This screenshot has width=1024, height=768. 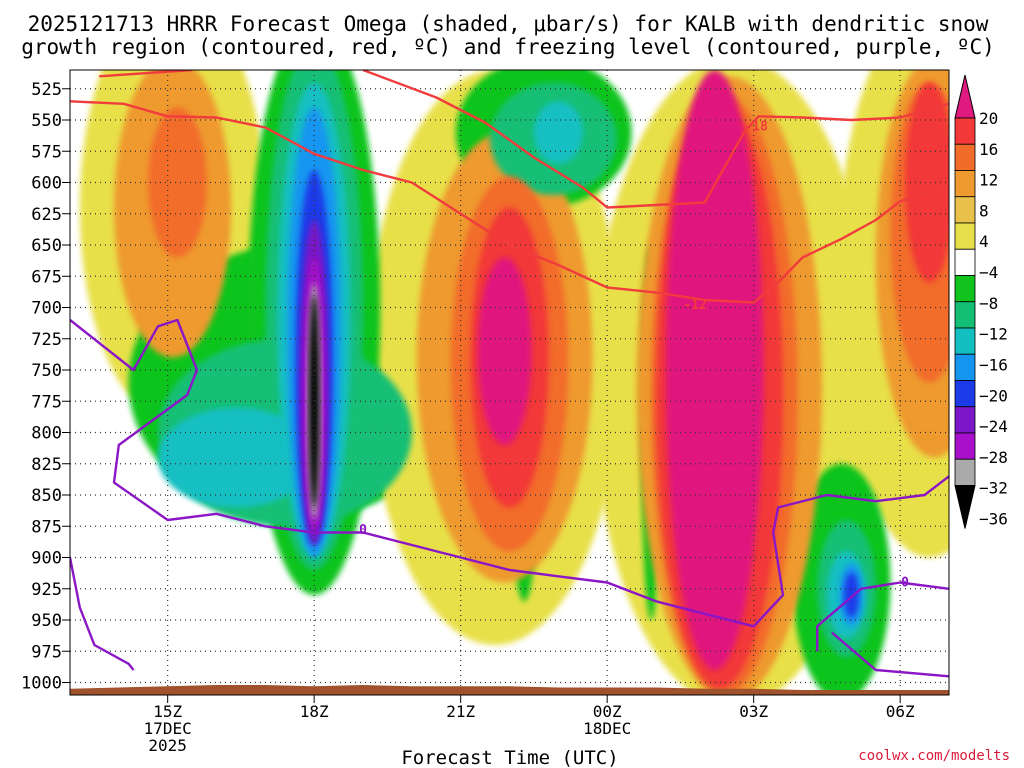 What do you see at coordinates (46, 246) in the screenshot?
I see `y-tick-label: 650` at bounding box center [46, 246].